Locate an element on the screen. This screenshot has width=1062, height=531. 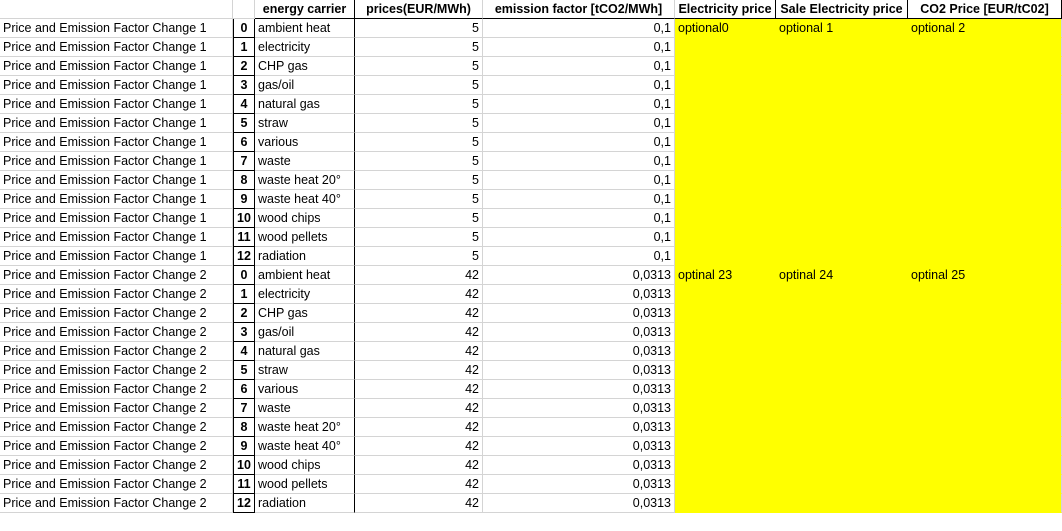
energy-carrier-cell: natural gas is located at coordinates (305, 104).